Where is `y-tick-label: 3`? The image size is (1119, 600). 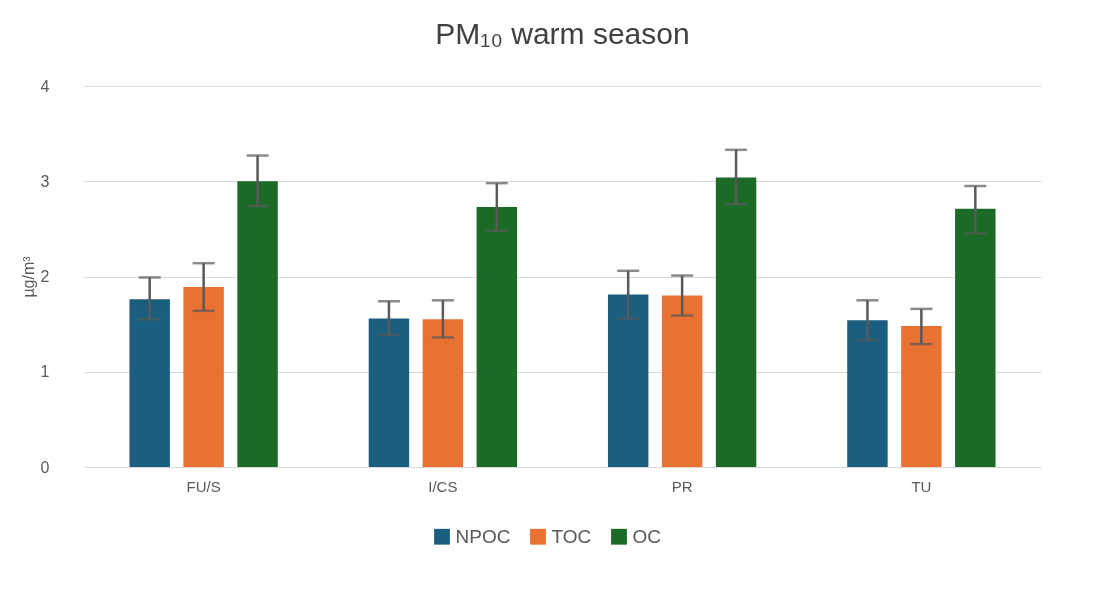 y-tick-label: 3 is located at coordinates (45, 181).